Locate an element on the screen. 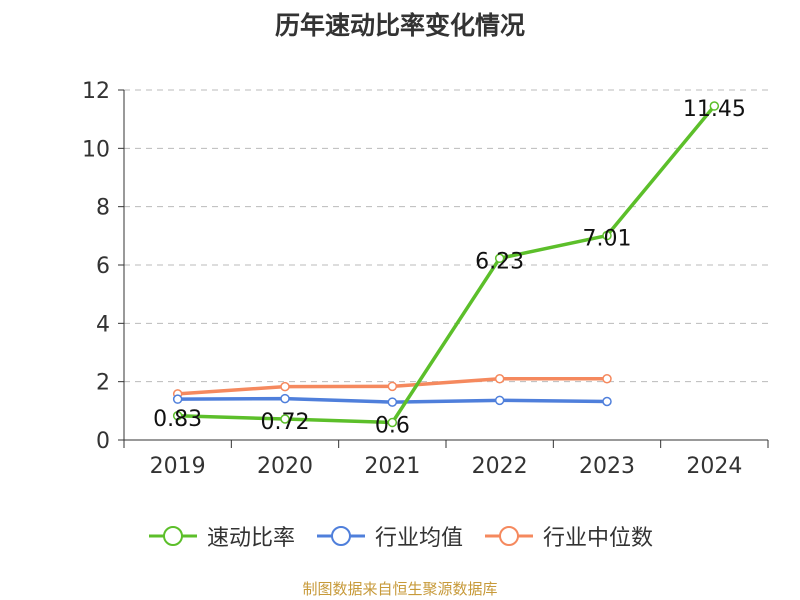 The width and height of the screenshot is (800, 600). y-tick-label: 10 is located at coordinates (96, 149).